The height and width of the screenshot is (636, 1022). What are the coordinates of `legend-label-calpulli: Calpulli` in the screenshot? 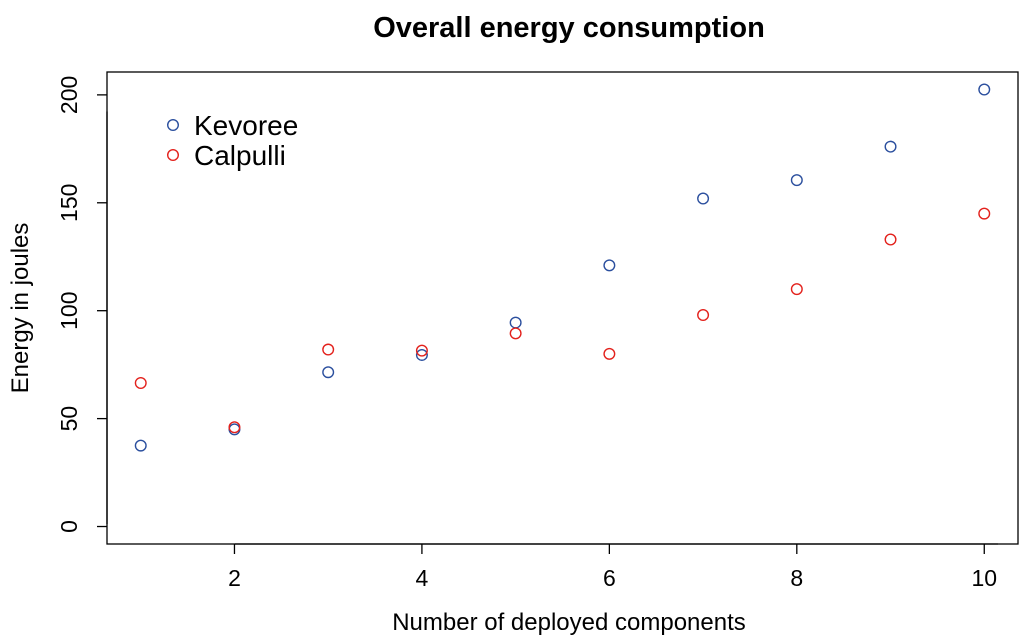 It's located at (240, 155).